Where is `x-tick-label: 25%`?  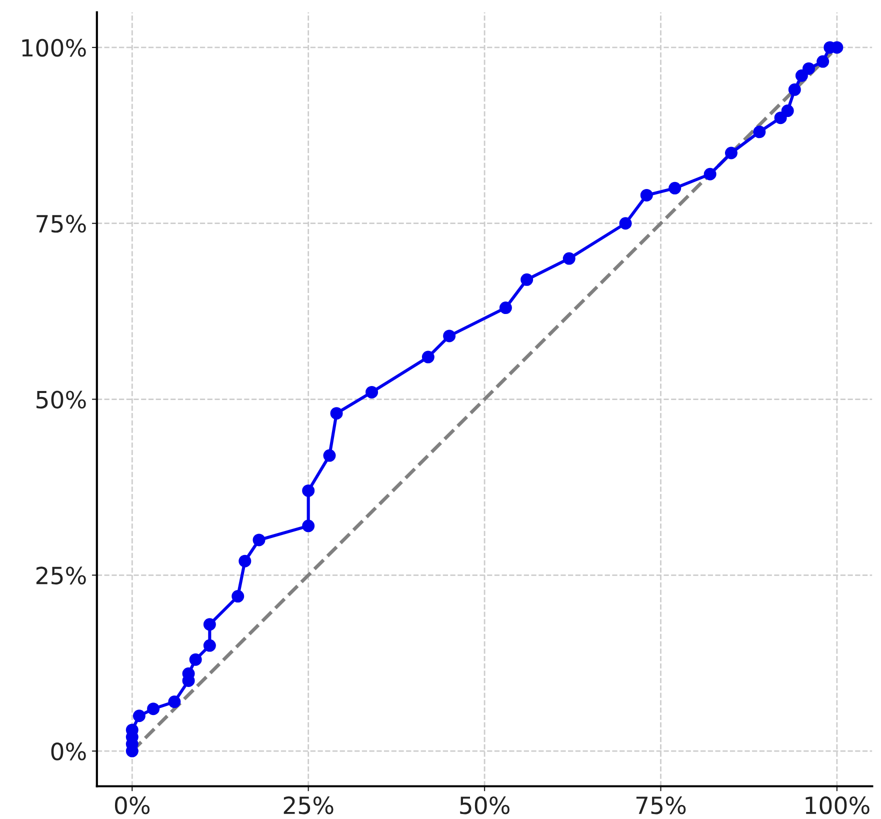
x-tick-label: 25% is located at coordinates (309, 805).